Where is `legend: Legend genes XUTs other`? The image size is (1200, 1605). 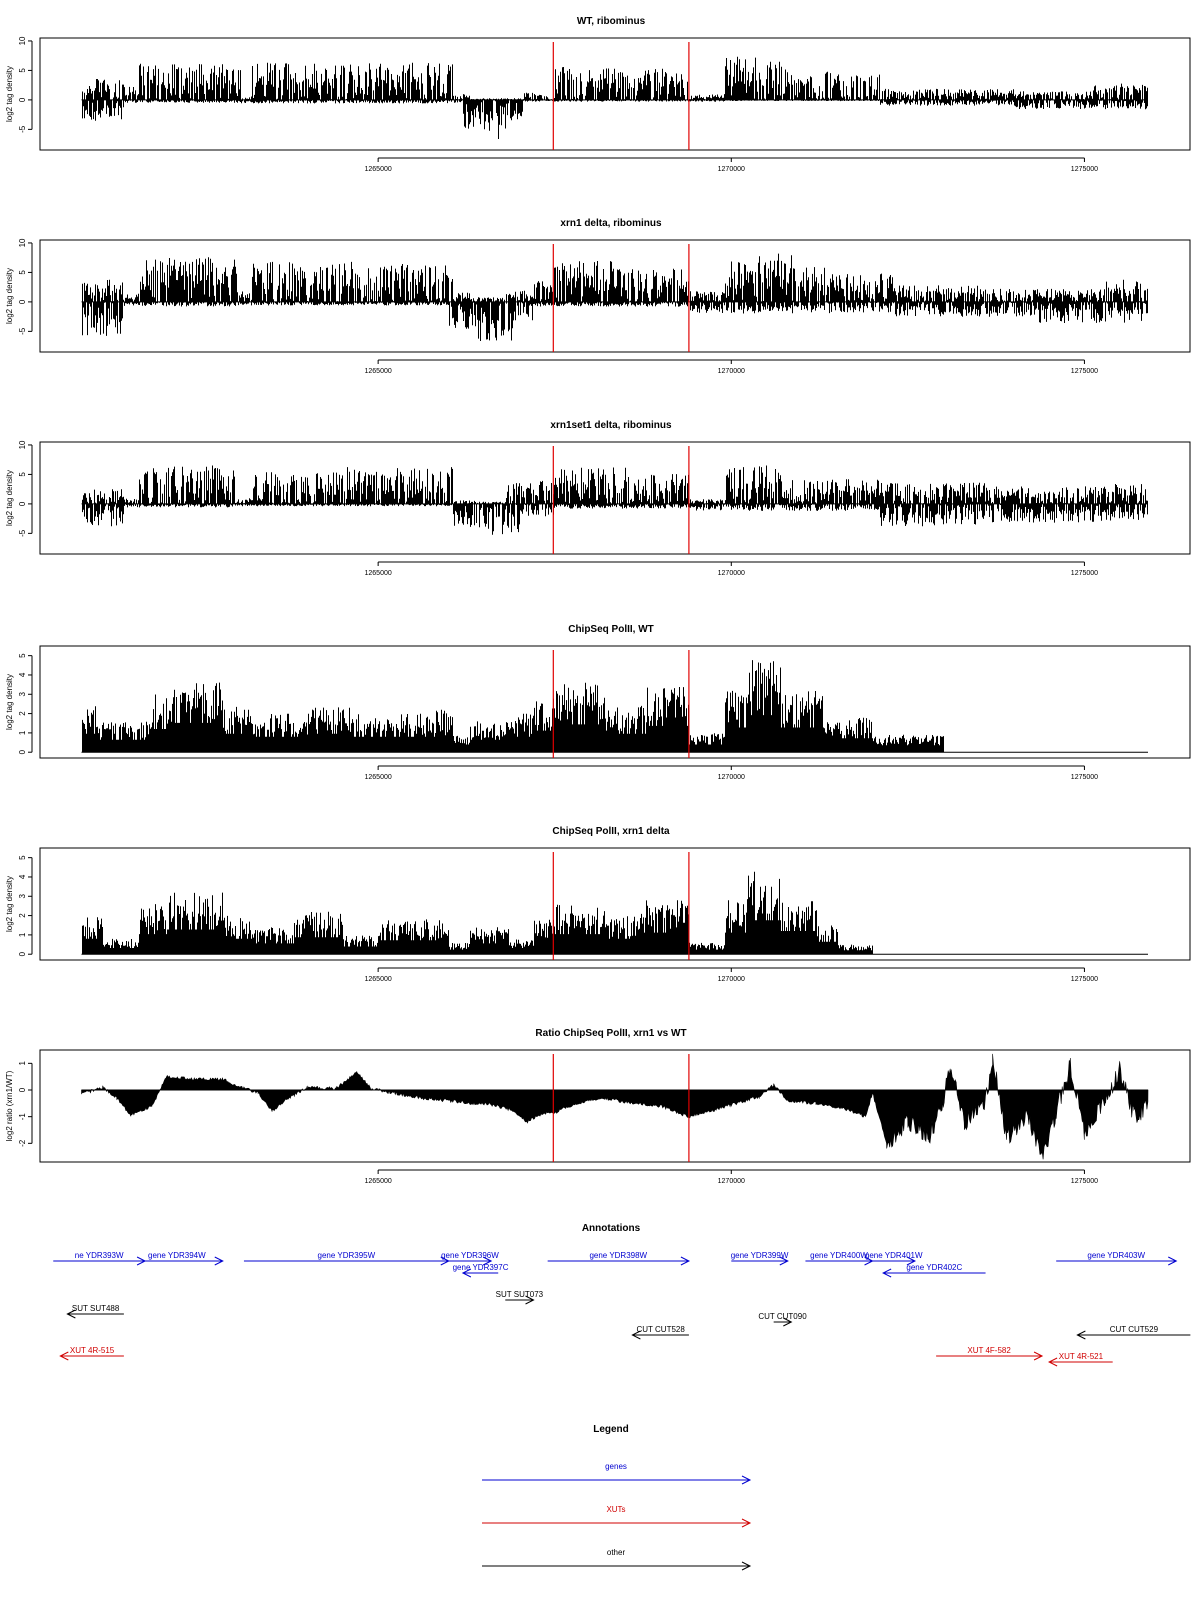
legend: Legend genes XUTs other is located at coordinates (617, 1497).